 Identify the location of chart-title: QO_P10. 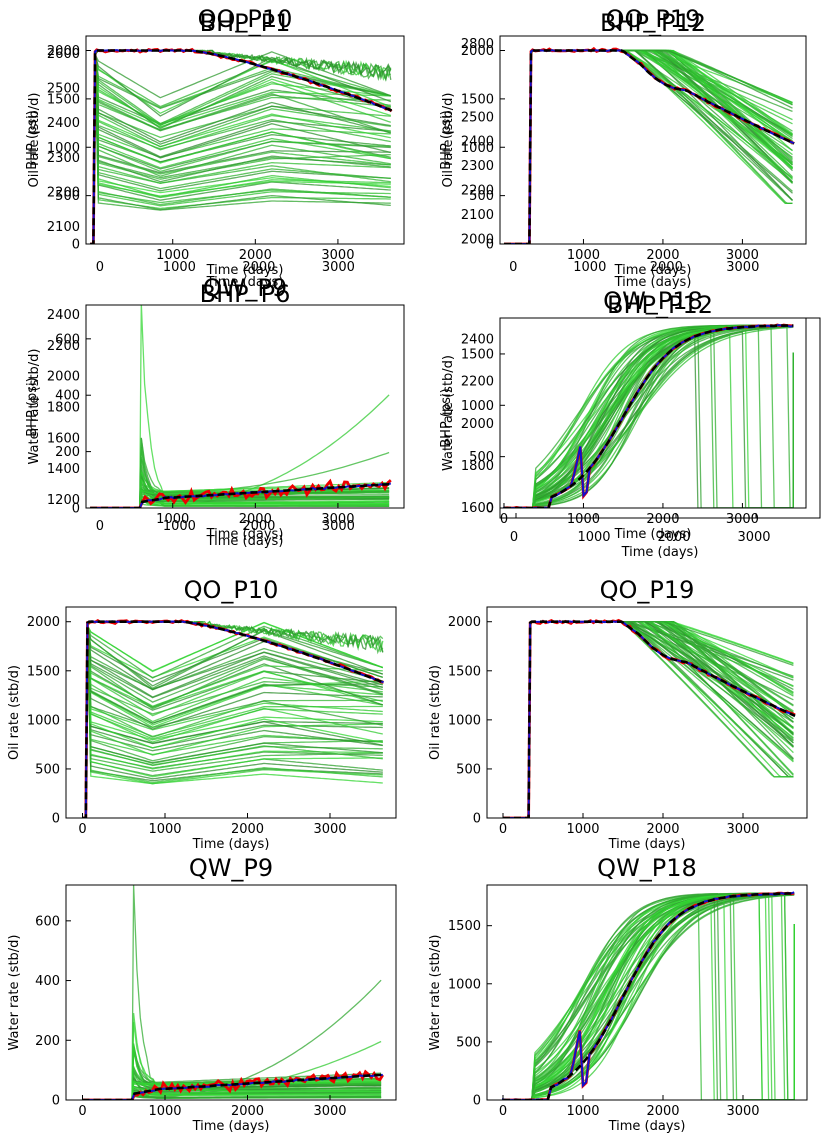
(245, 19).